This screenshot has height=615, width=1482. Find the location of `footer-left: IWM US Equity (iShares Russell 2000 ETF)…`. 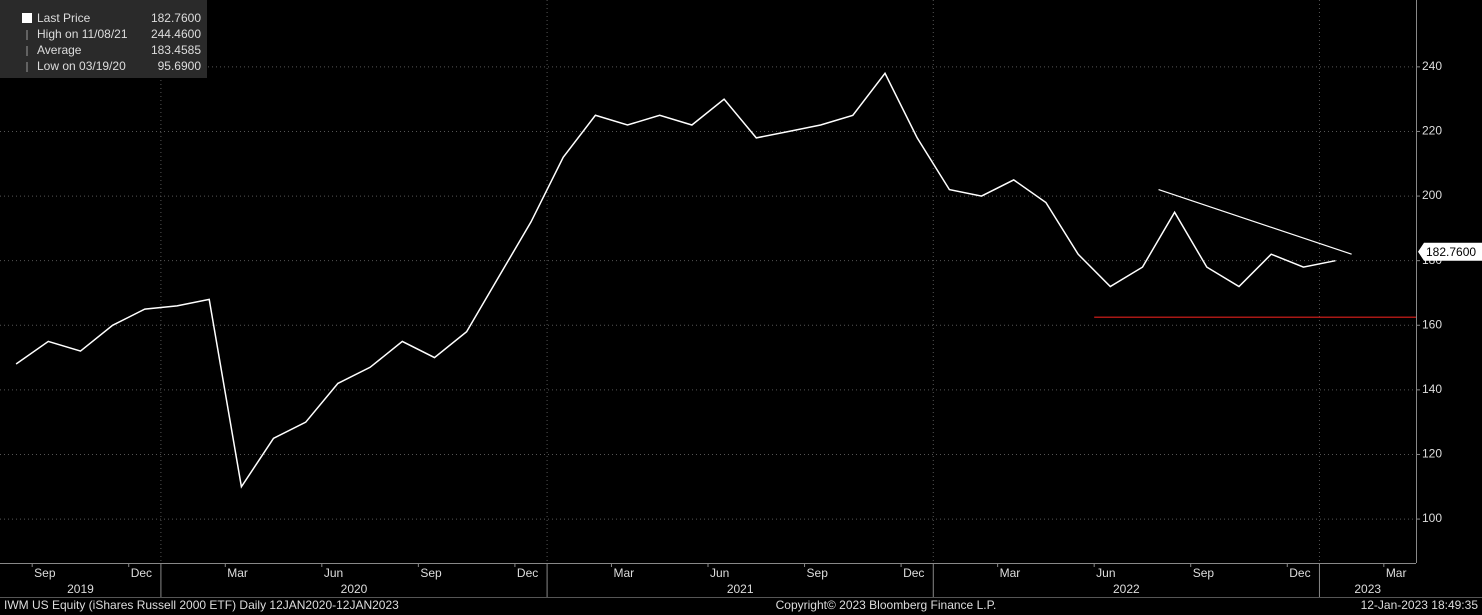

footer-left: IWM US Equity (iShares Russell 2000 ETF)… is located at coordinates (201, 605).